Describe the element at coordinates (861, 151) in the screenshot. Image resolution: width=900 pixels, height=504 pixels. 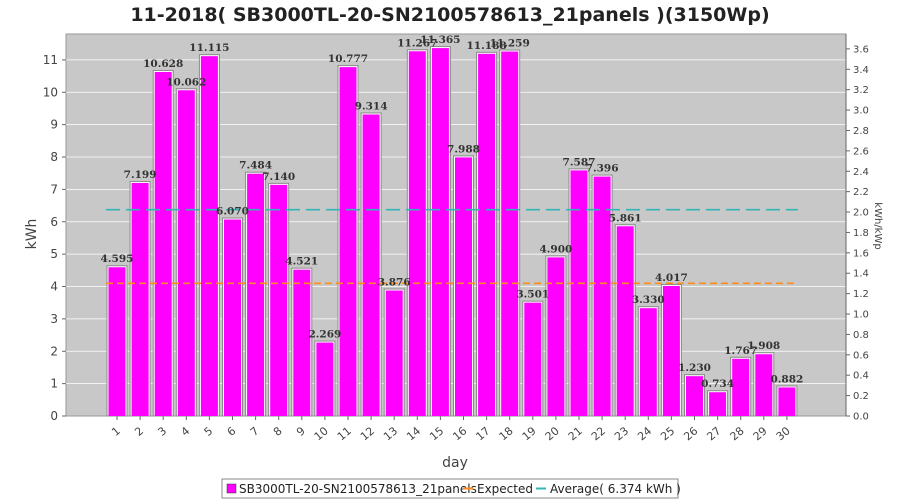
I see `y2-tick-label: 2.6` at that location.